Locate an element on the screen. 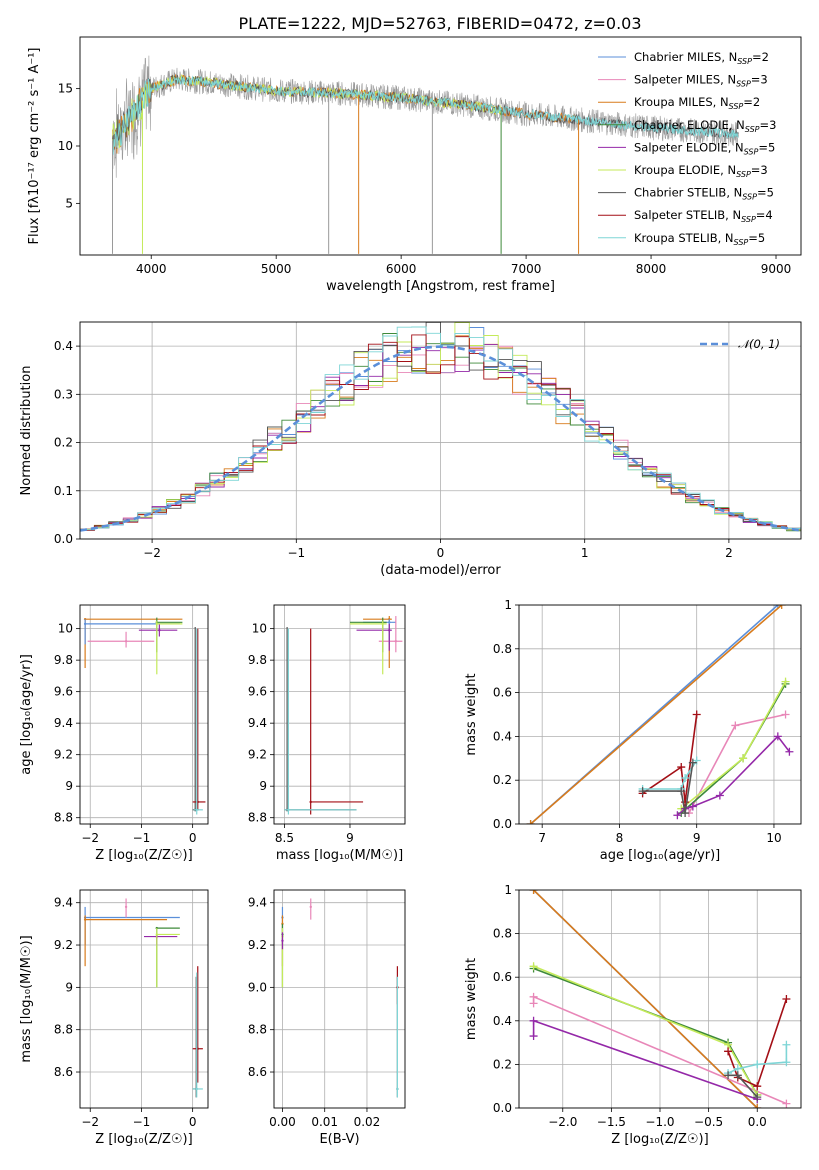 Image resolution: width=819 pixels, height=1170 pixels. point-kroupa_stelib is located at coordinates (196, 810).